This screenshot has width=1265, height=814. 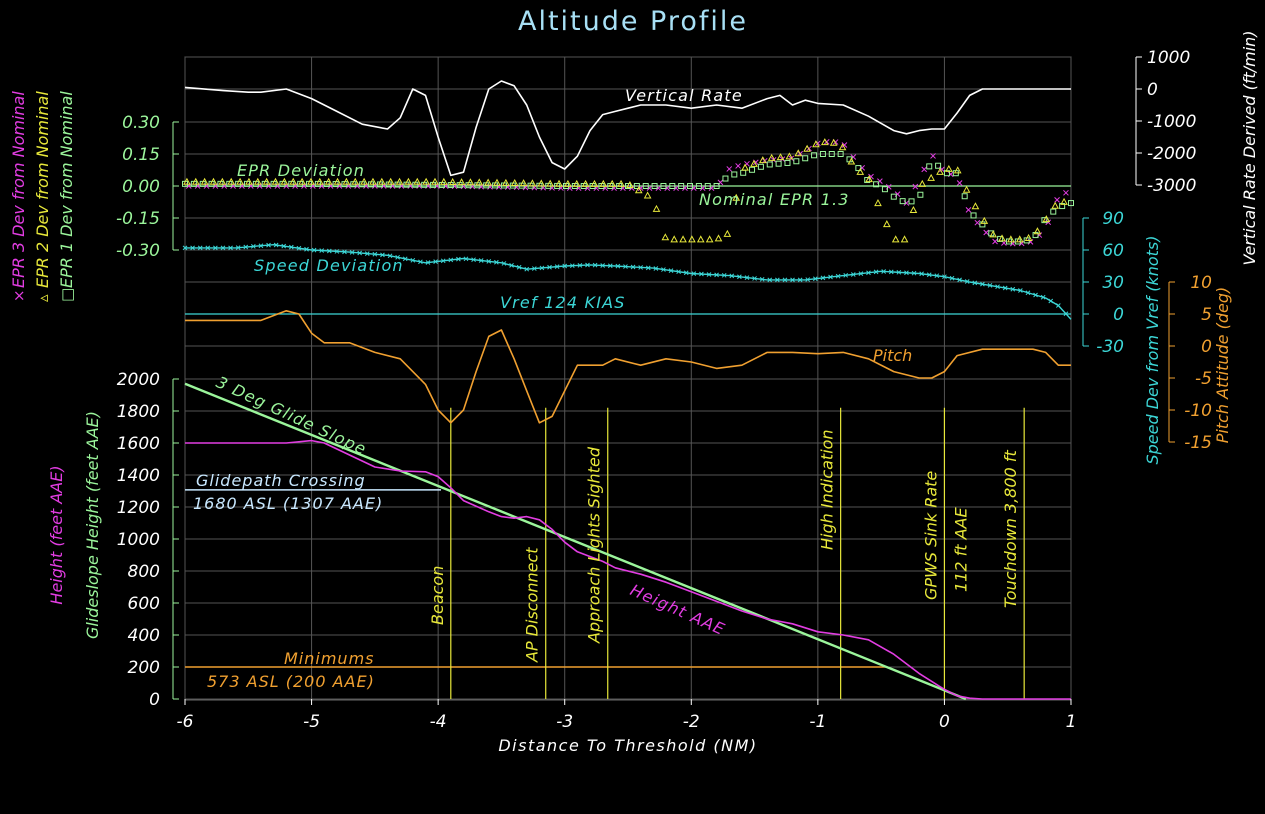 What do you see at coordinates (1206, 347) in the screenshot?
I see `pitch-tick-label: 0` at bounding box center [1206, 347].